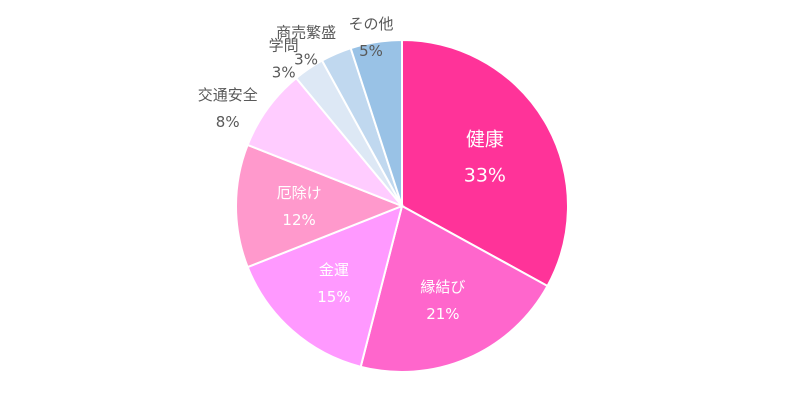 The height and width of the screenshot is (408, 805). Describe the element at coordinates (298, 220) in the screenshot. I see `slice-value-label: 12%` at that location.